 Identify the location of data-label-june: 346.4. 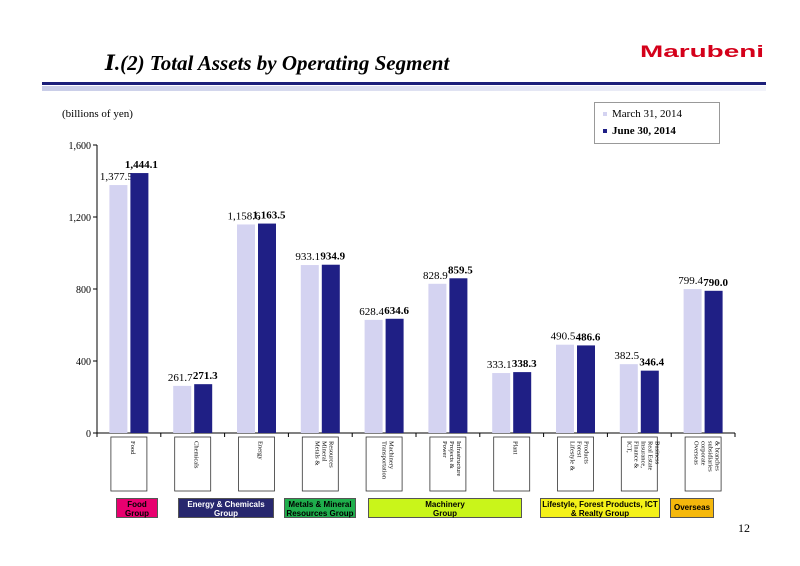
(651, 363).